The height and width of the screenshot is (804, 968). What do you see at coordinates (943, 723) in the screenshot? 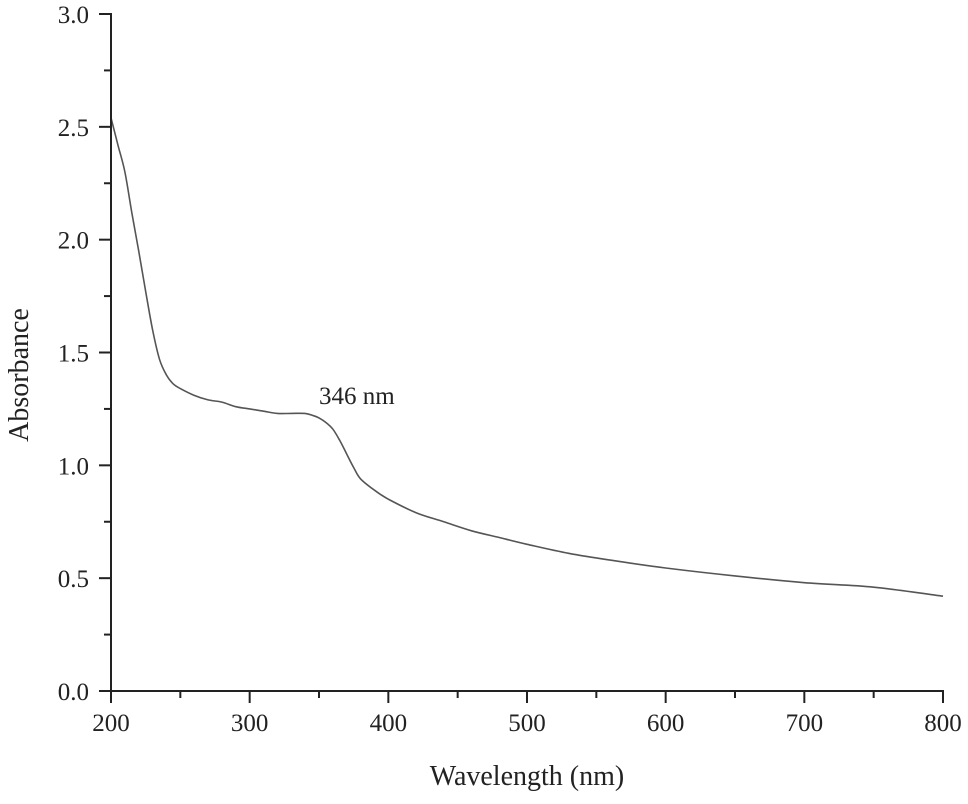
I see `x-tick-label: 800` at bounding box center [943, 723].